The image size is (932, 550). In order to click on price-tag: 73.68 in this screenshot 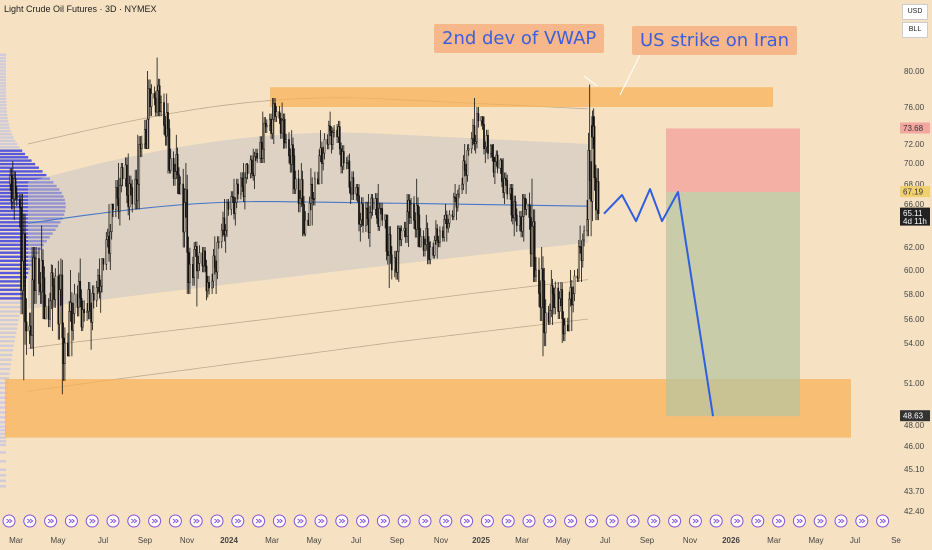, I will do `click(915, 128)`.